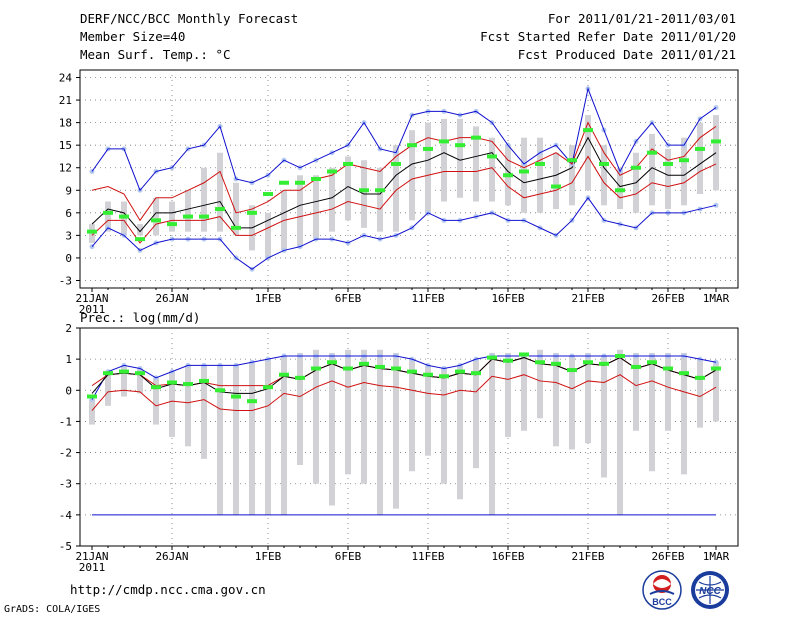  Describe the element at coordinates (587, 556) in the screenshot. I see `panel2-xtick-label: 21FEB` at that location.